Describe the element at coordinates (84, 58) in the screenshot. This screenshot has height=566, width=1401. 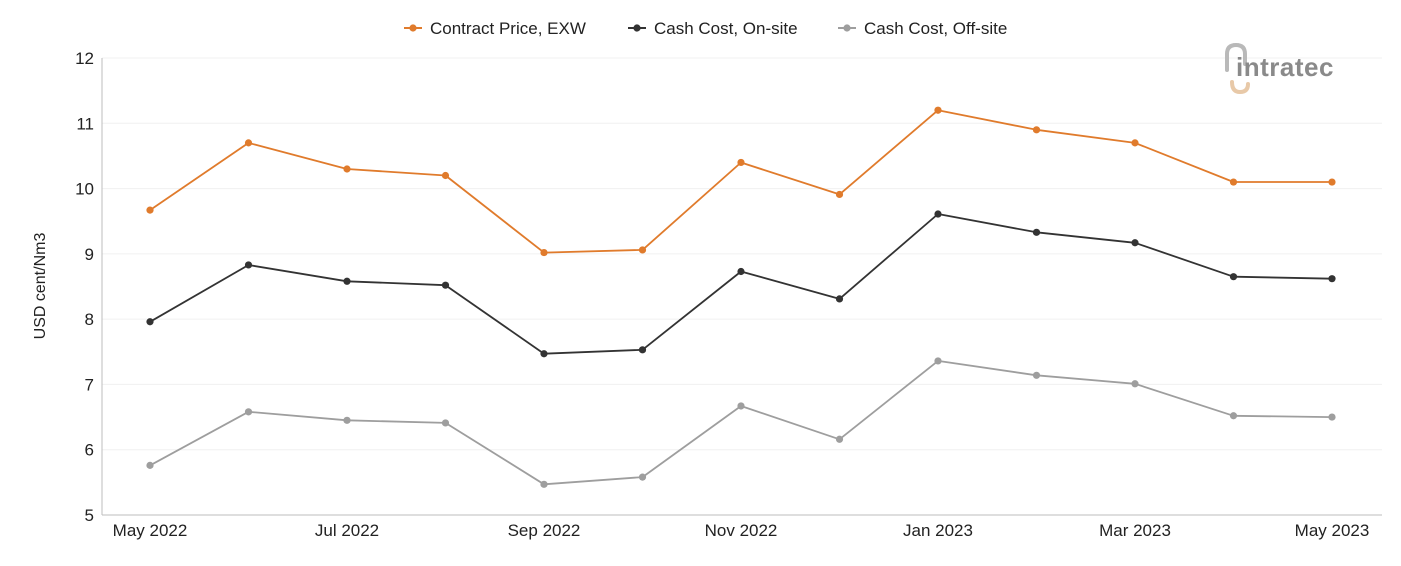
I see `y-tick-label: 12` at that location.